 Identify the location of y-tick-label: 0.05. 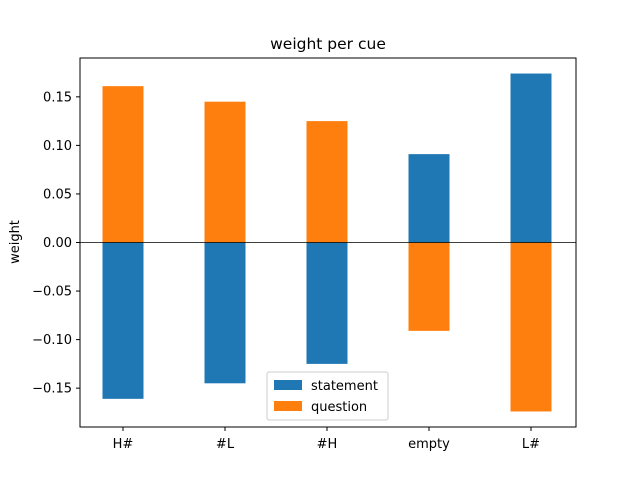
(57, 194).